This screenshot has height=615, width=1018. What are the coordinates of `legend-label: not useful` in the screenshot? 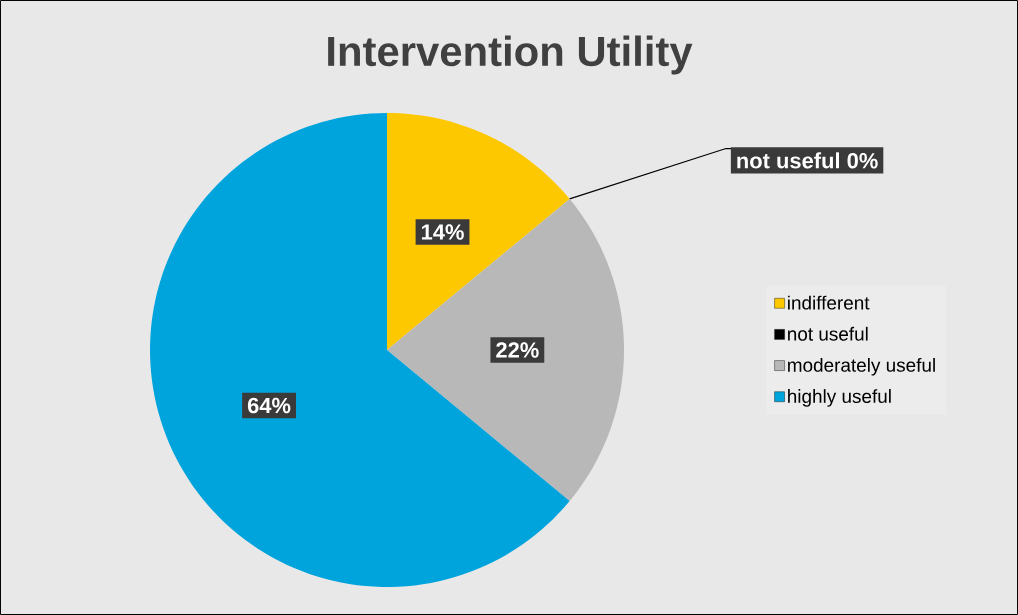 It's located at (828, 333).